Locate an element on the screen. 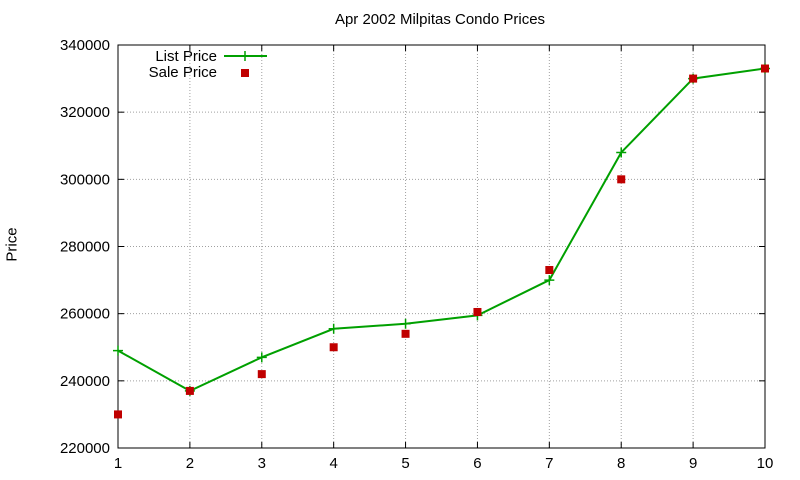 This screenshot has height=480, width=800. y-tick-label: 220000 is located at coordinates (85, 448).